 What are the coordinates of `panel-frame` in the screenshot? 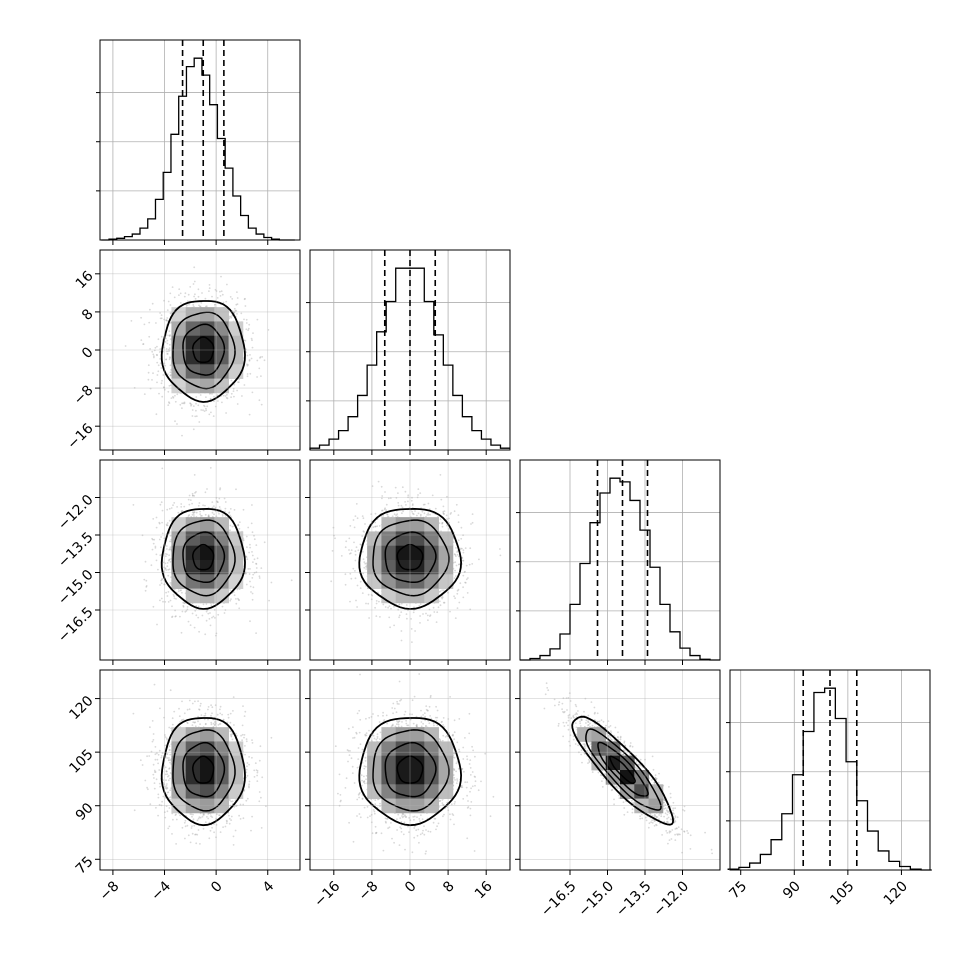 It's located at (200, 140).